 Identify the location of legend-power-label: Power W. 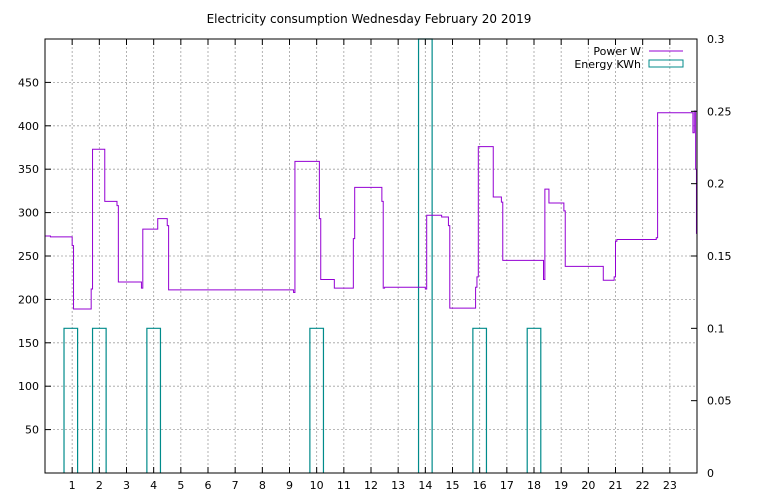
(617, 51).